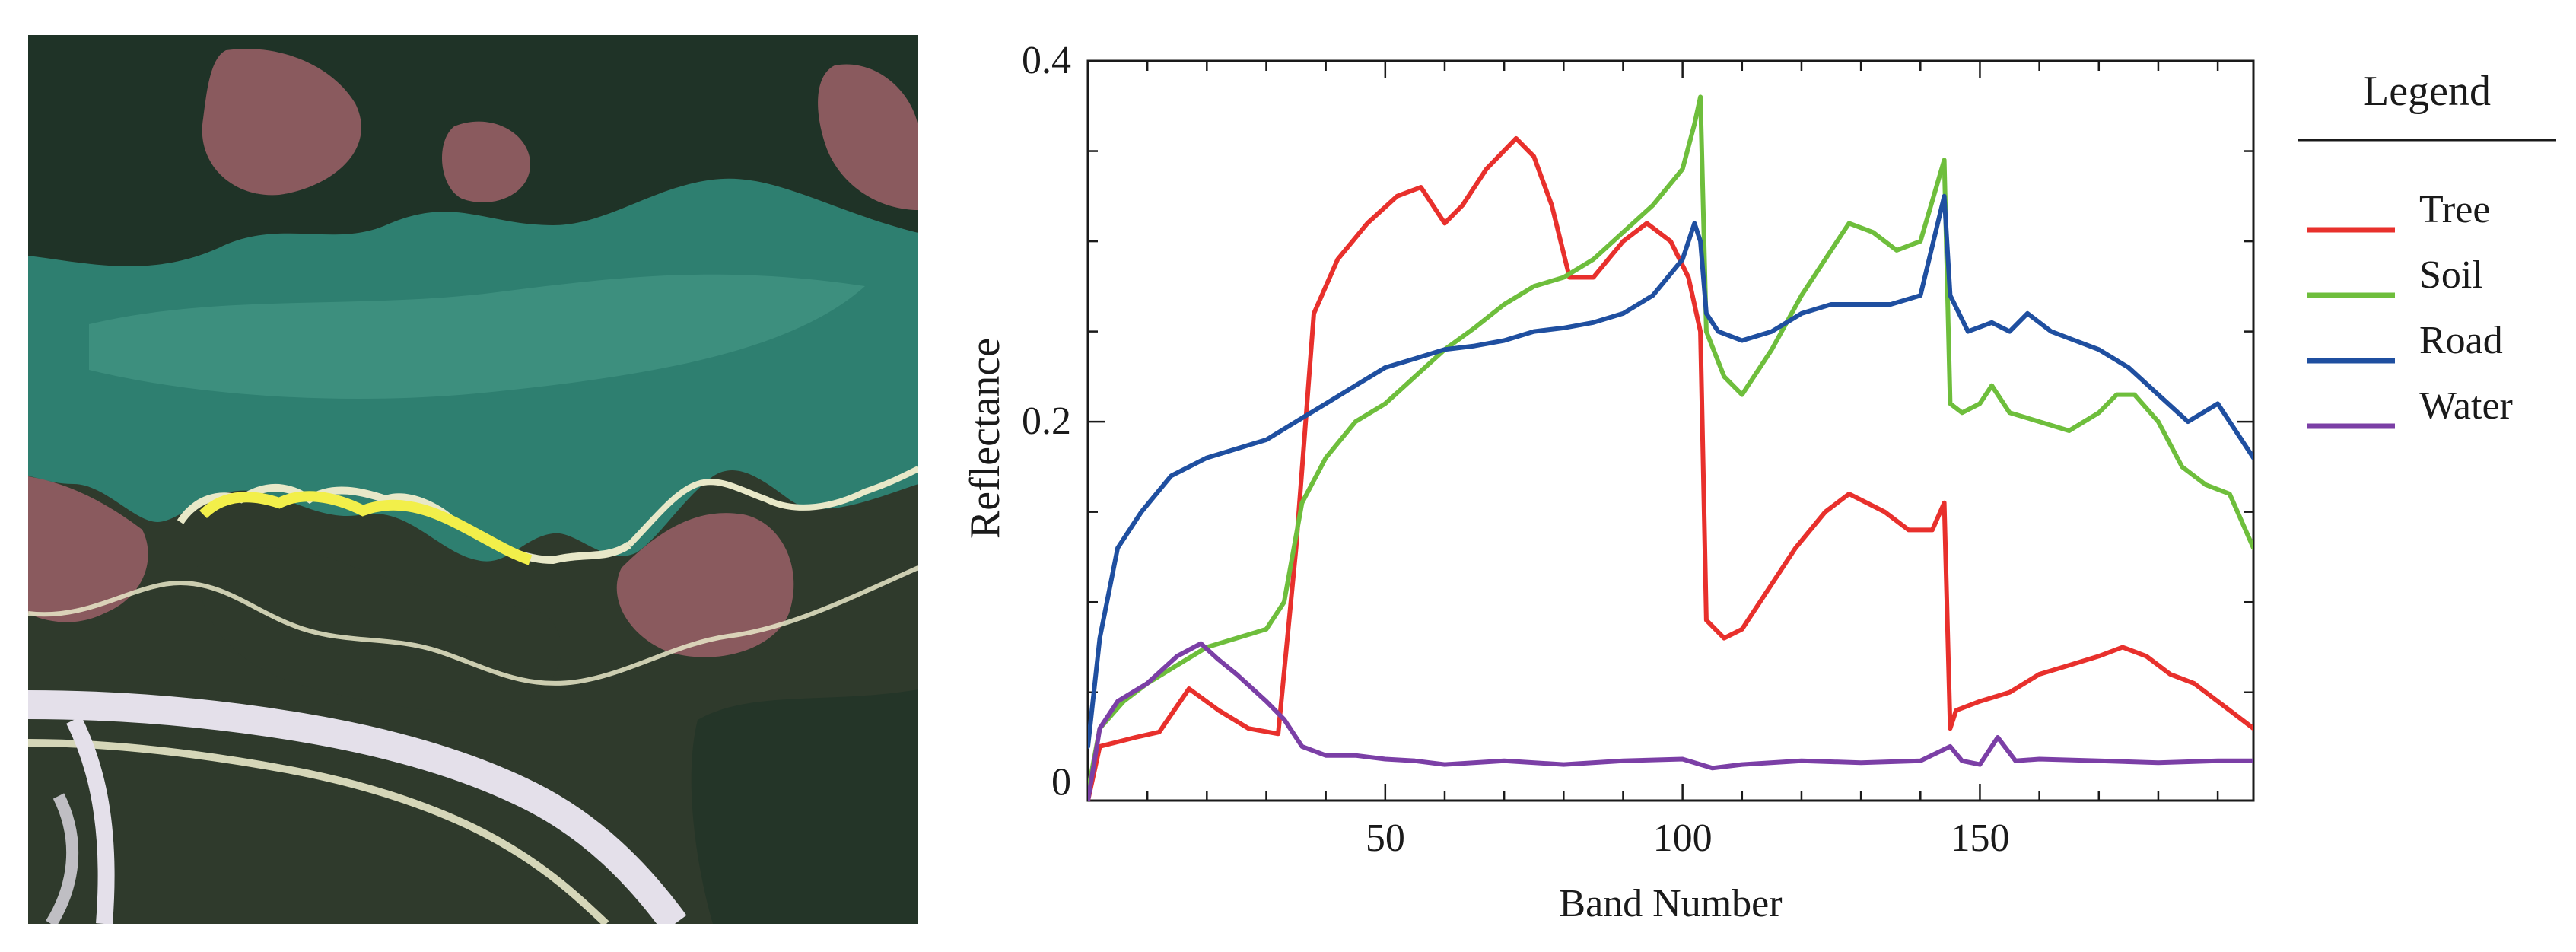  I want to click on scene-forest-bottom, so click(805, 806).